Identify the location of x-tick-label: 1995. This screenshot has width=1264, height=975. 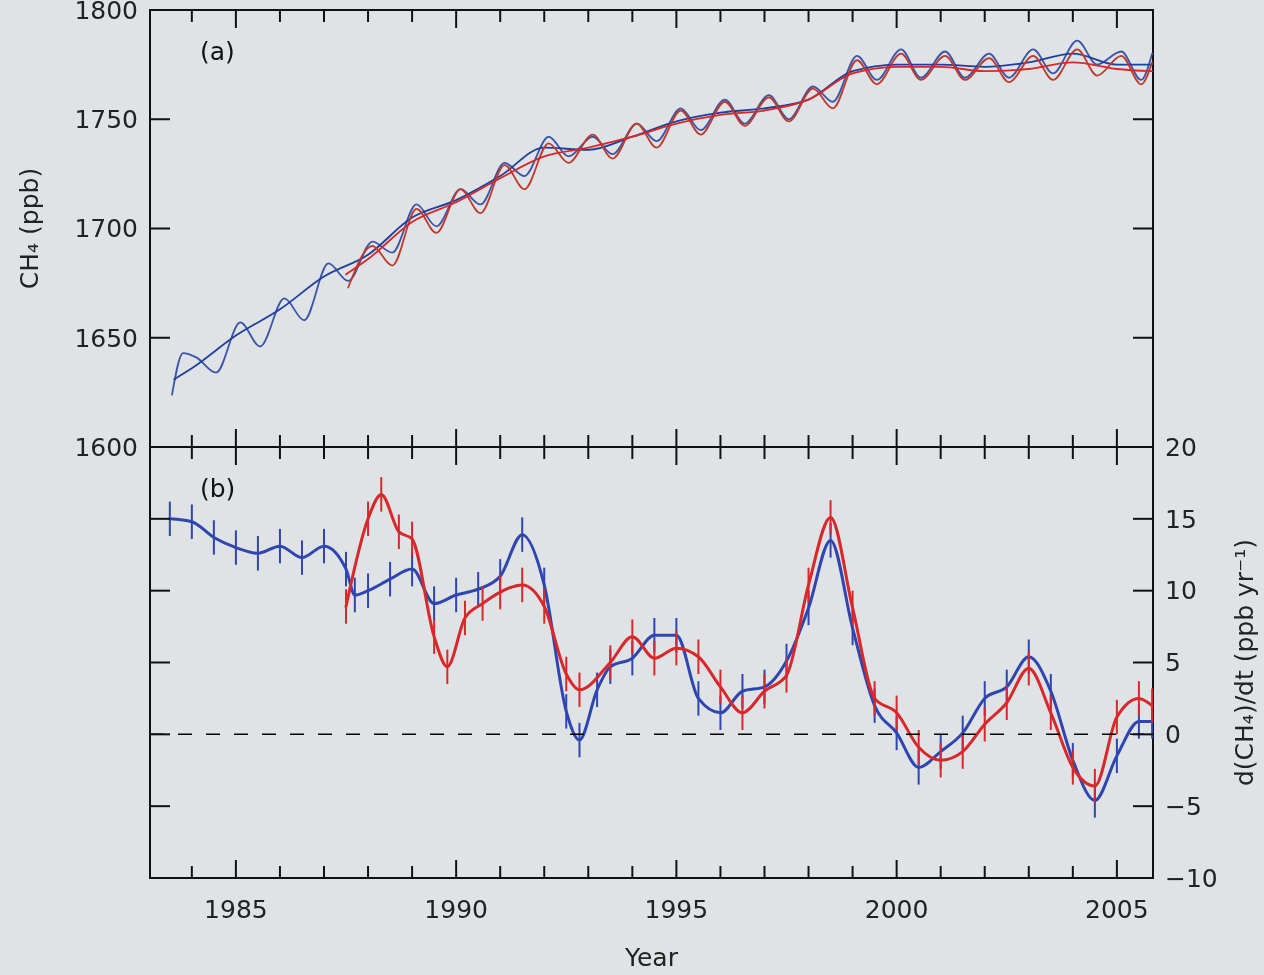
(676, 909).